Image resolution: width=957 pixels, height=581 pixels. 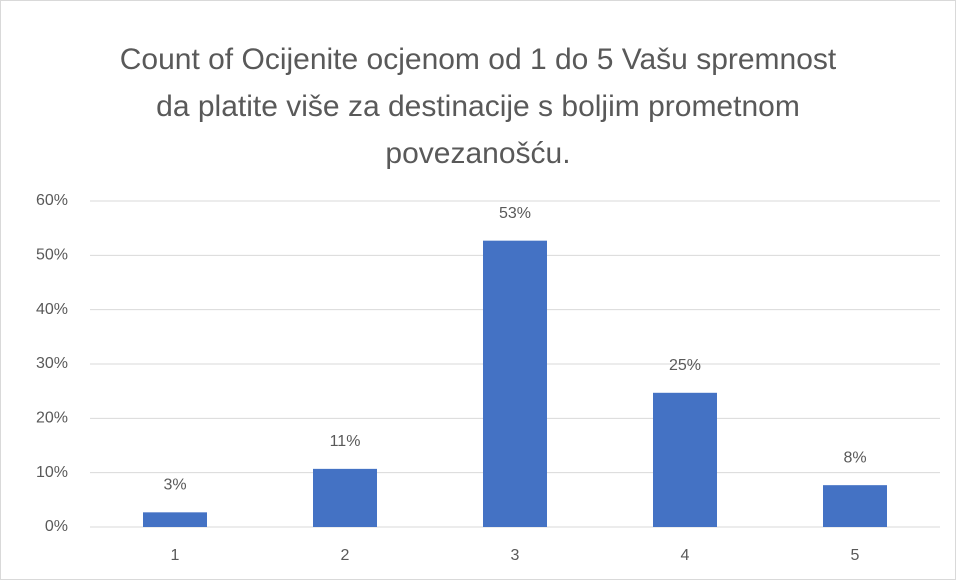 I want to click on data-label: 8%, so click(x=854, y=457).